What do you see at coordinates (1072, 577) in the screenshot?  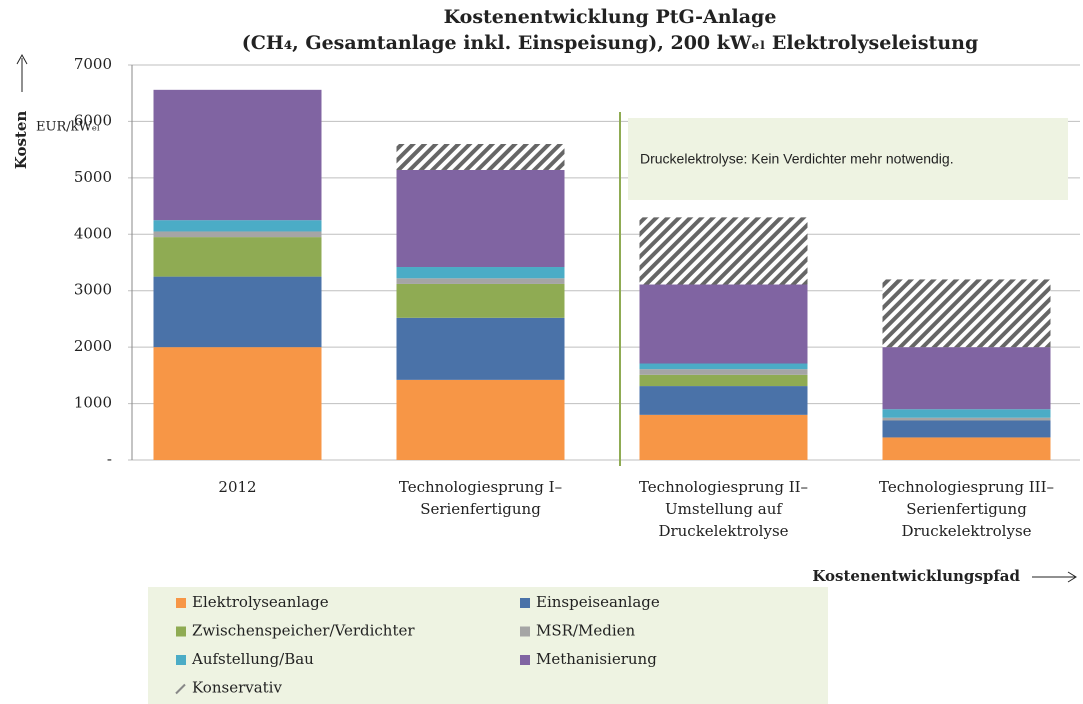 I see `x-arrow-head` at bounding box center [1072, 577].